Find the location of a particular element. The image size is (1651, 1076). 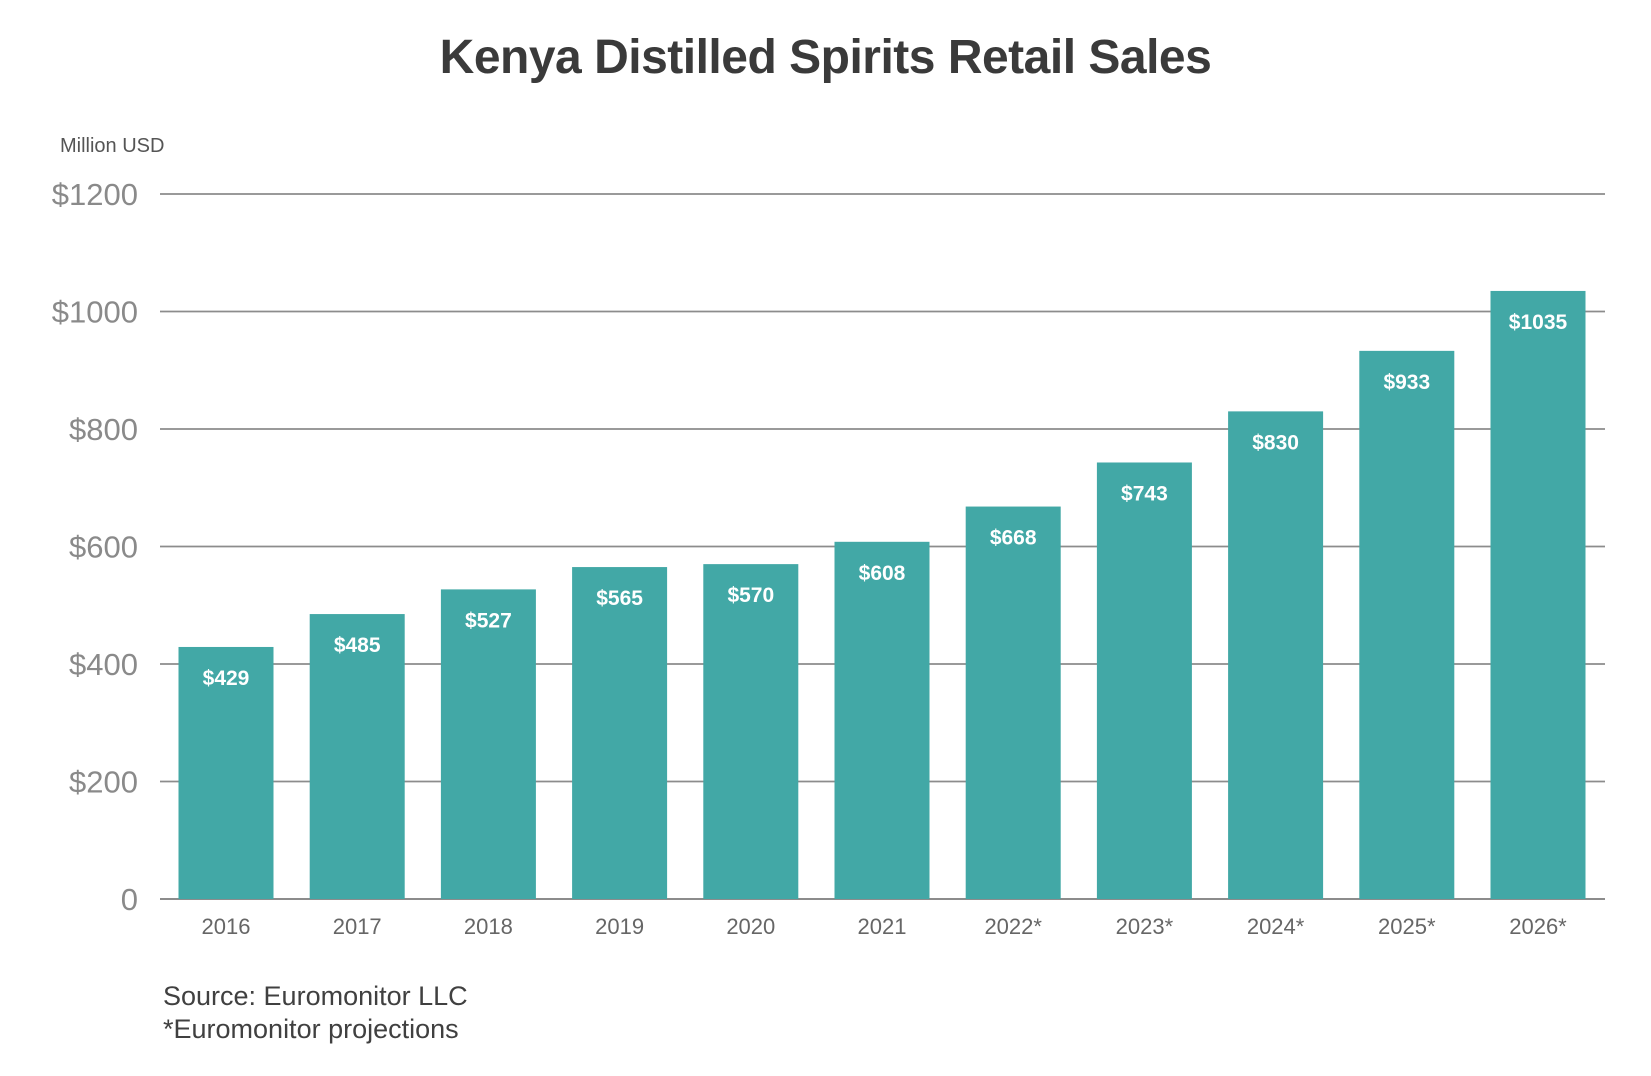

bar-value-label: $1035 is located at coordinates (1538, 322).